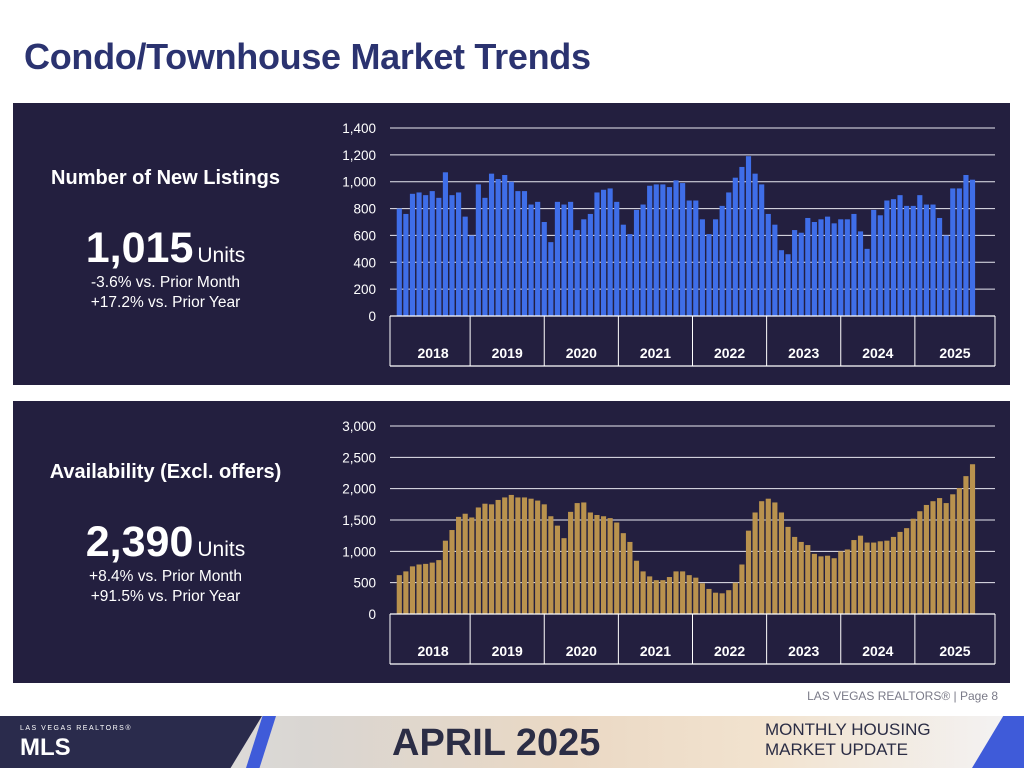 The width and height of the screenshot is (1024, 768). Describe the element at coordinates (655, 651) in the screenshot. I see `availability-x-tick-label: 2021` at that location.